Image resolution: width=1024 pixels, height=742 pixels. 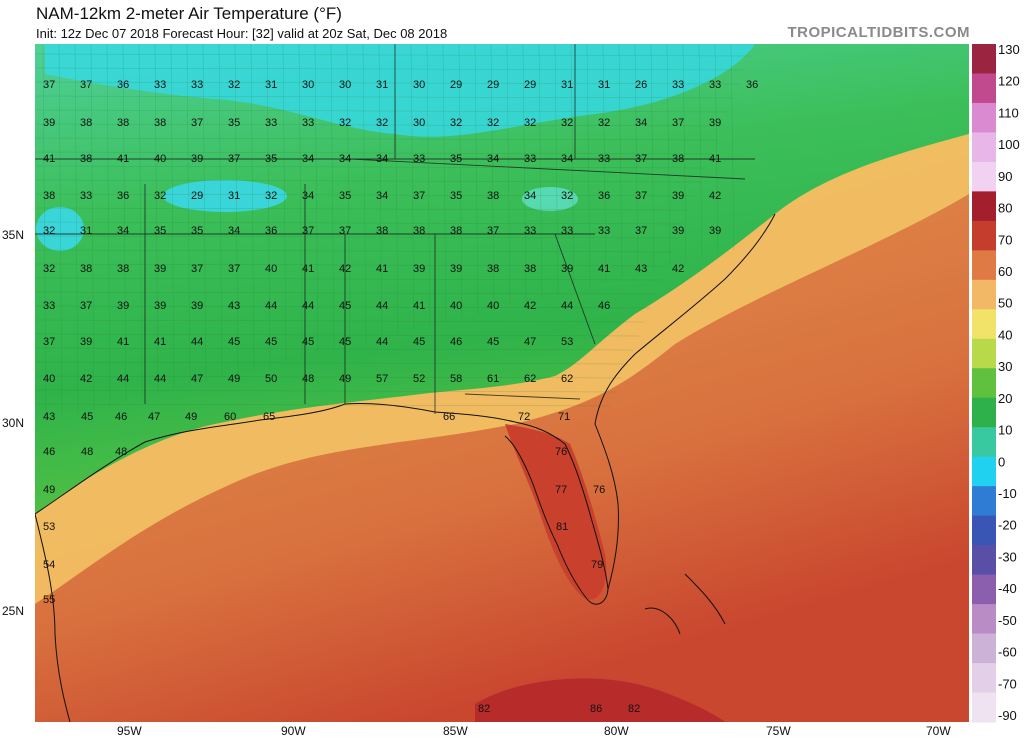 I want to click on colorbar-tick-label: -90, so click(x=1007, y=715).